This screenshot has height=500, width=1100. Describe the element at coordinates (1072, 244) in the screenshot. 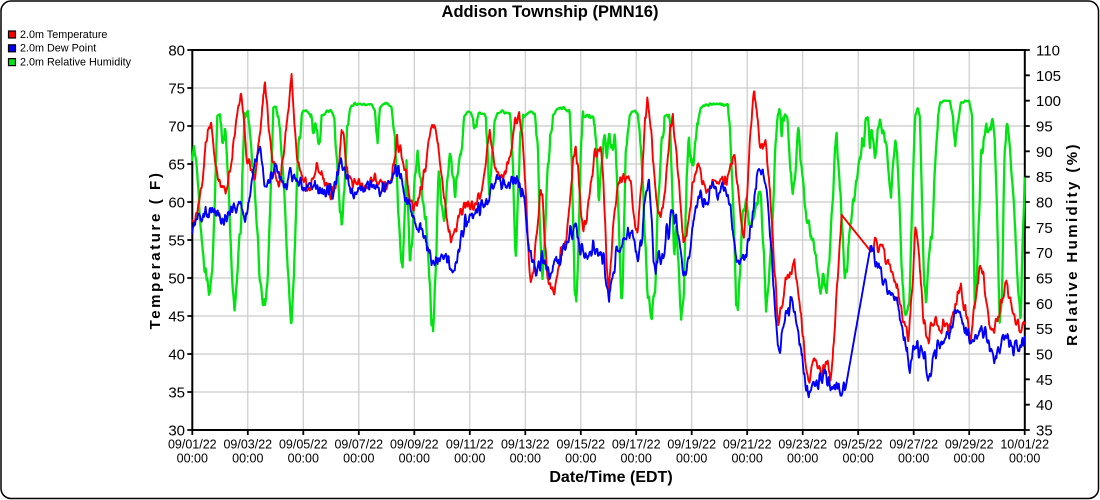

I see `svg-text: Relative Humidity (%)` at that location.